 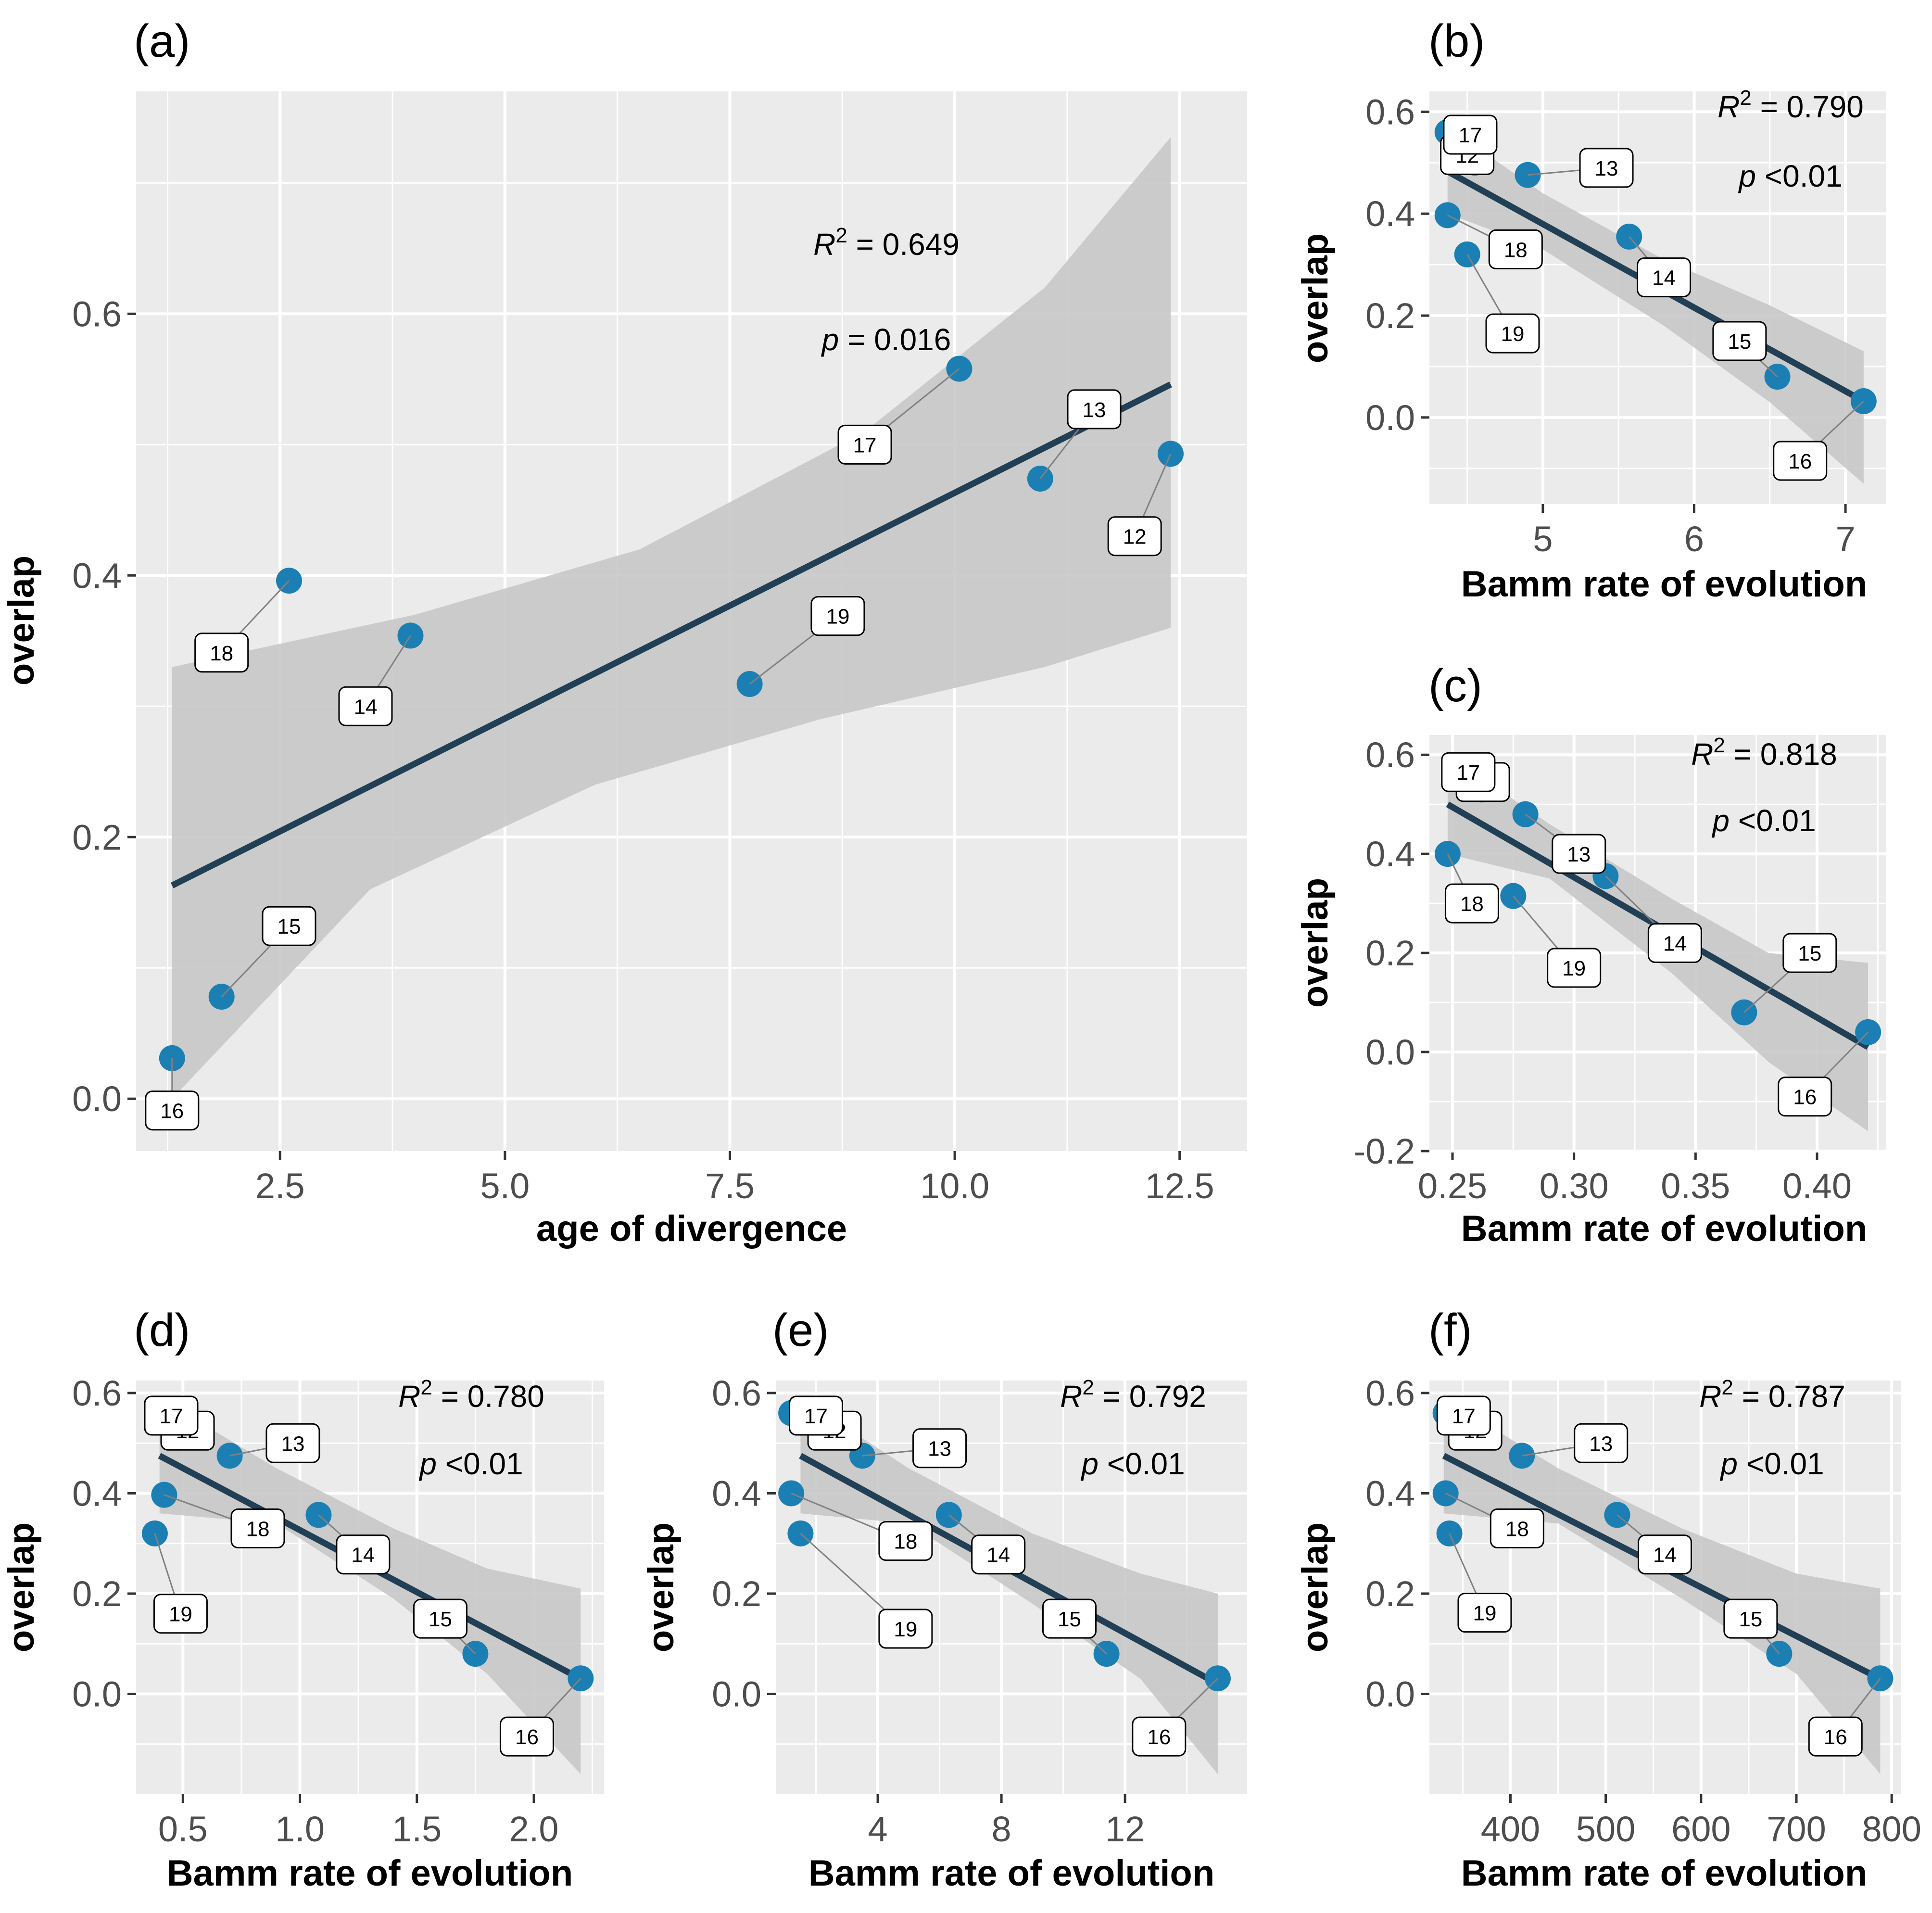 What do you see at coordinates (691, 1228) in the screenshot?
I see `x-axis-title: age of divergence` at bounding box center [691, 1228].